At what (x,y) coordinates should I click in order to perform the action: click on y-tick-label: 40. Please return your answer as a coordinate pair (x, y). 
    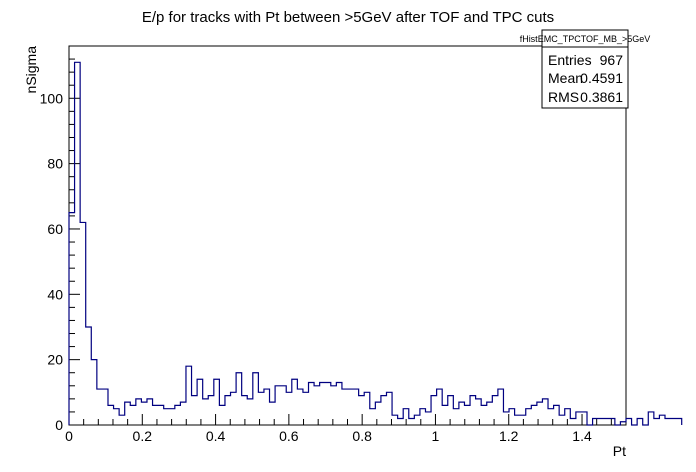
    Looking at the image, I should click on (55, 294).